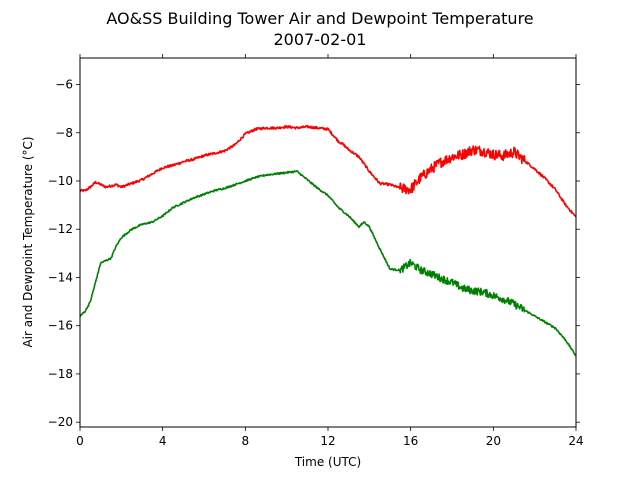 This screenshot has width=640, height=480. Describe the element at coordinates (64, 133) in the screenshot. I see `y-tick-label: −8` at that location.